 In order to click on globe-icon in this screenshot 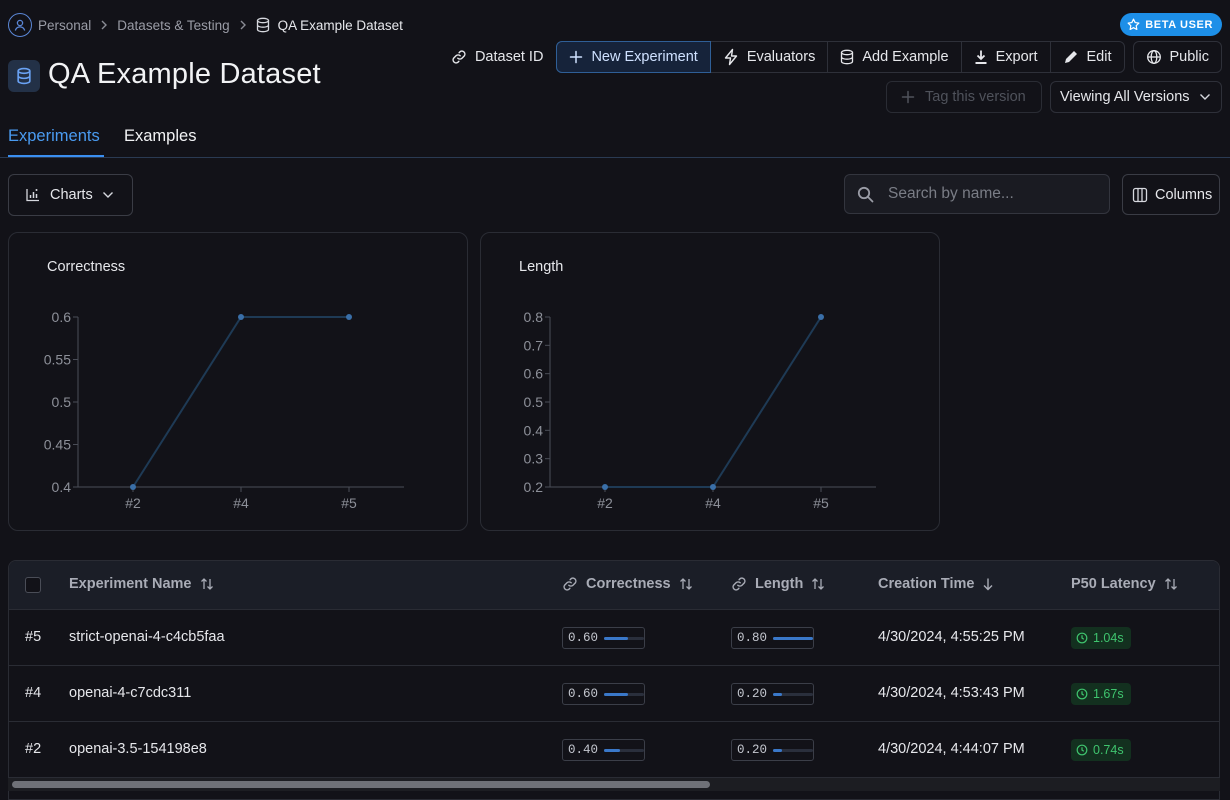, I will do `click(1154, 57)`.